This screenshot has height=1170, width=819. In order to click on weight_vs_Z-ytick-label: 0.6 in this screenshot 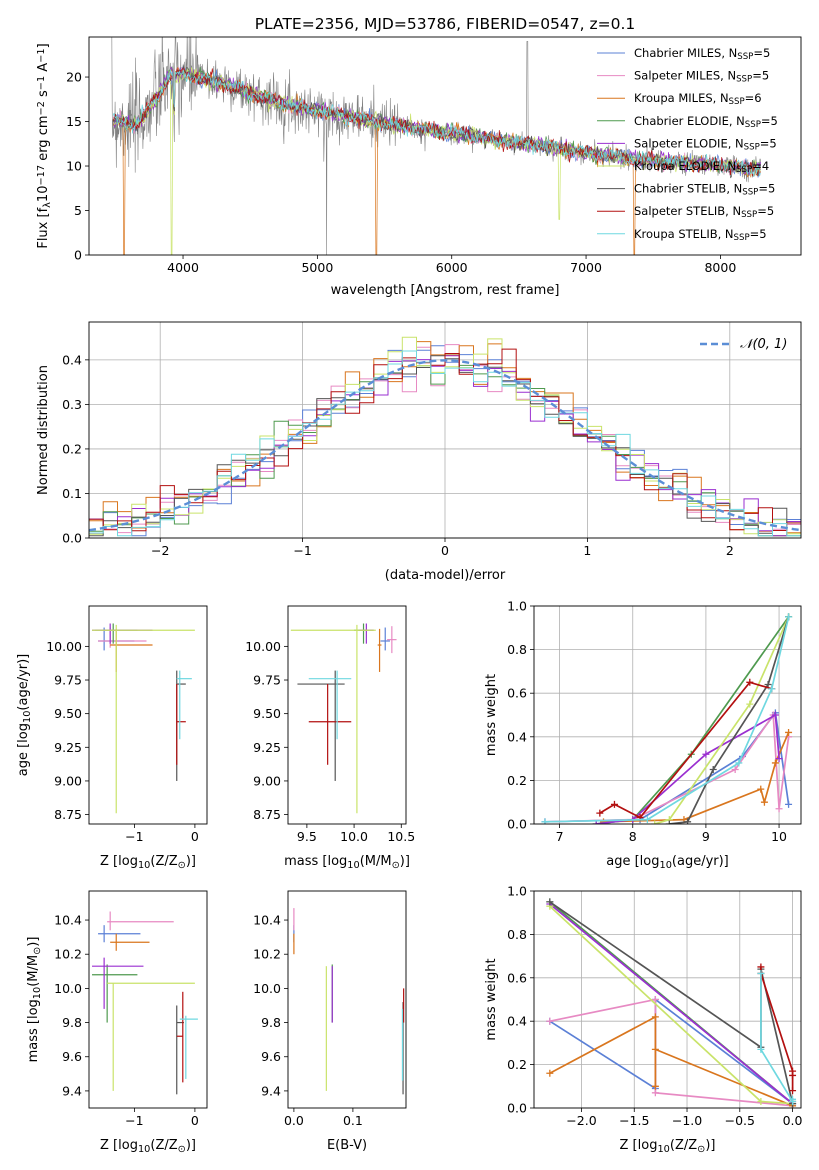, I will do `click(517, 977)`.